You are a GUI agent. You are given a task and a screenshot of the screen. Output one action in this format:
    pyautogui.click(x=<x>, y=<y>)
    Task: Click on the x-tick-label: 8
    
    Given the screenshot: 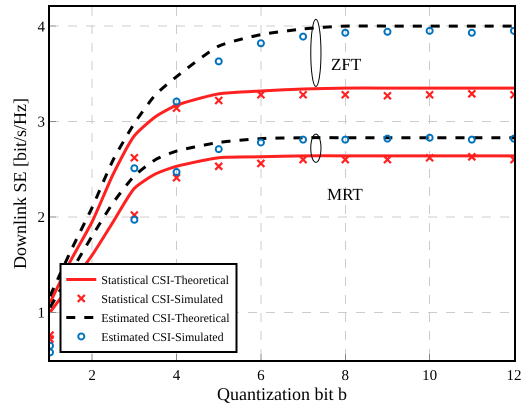 What is the action you would take?
    pyautogui.click(x=346, y=376)
    